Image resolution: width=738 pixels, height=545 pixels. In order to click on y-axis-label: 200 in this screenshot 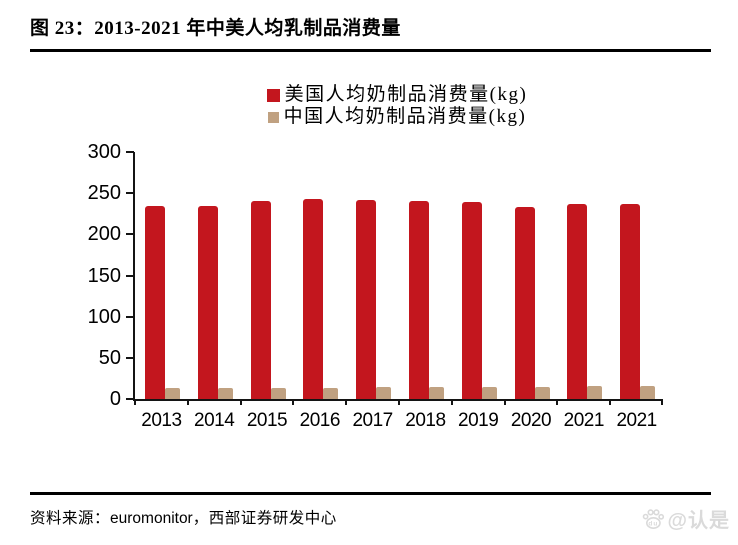, I will do `click(104, 234)`.